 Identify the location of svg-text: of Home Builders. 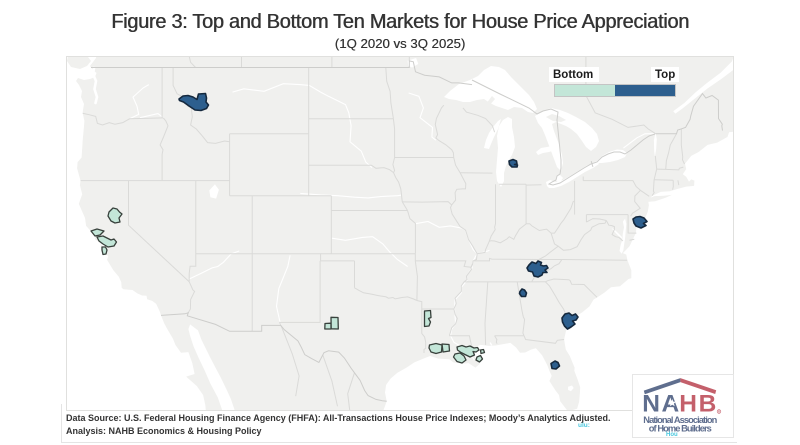
(680, 429).